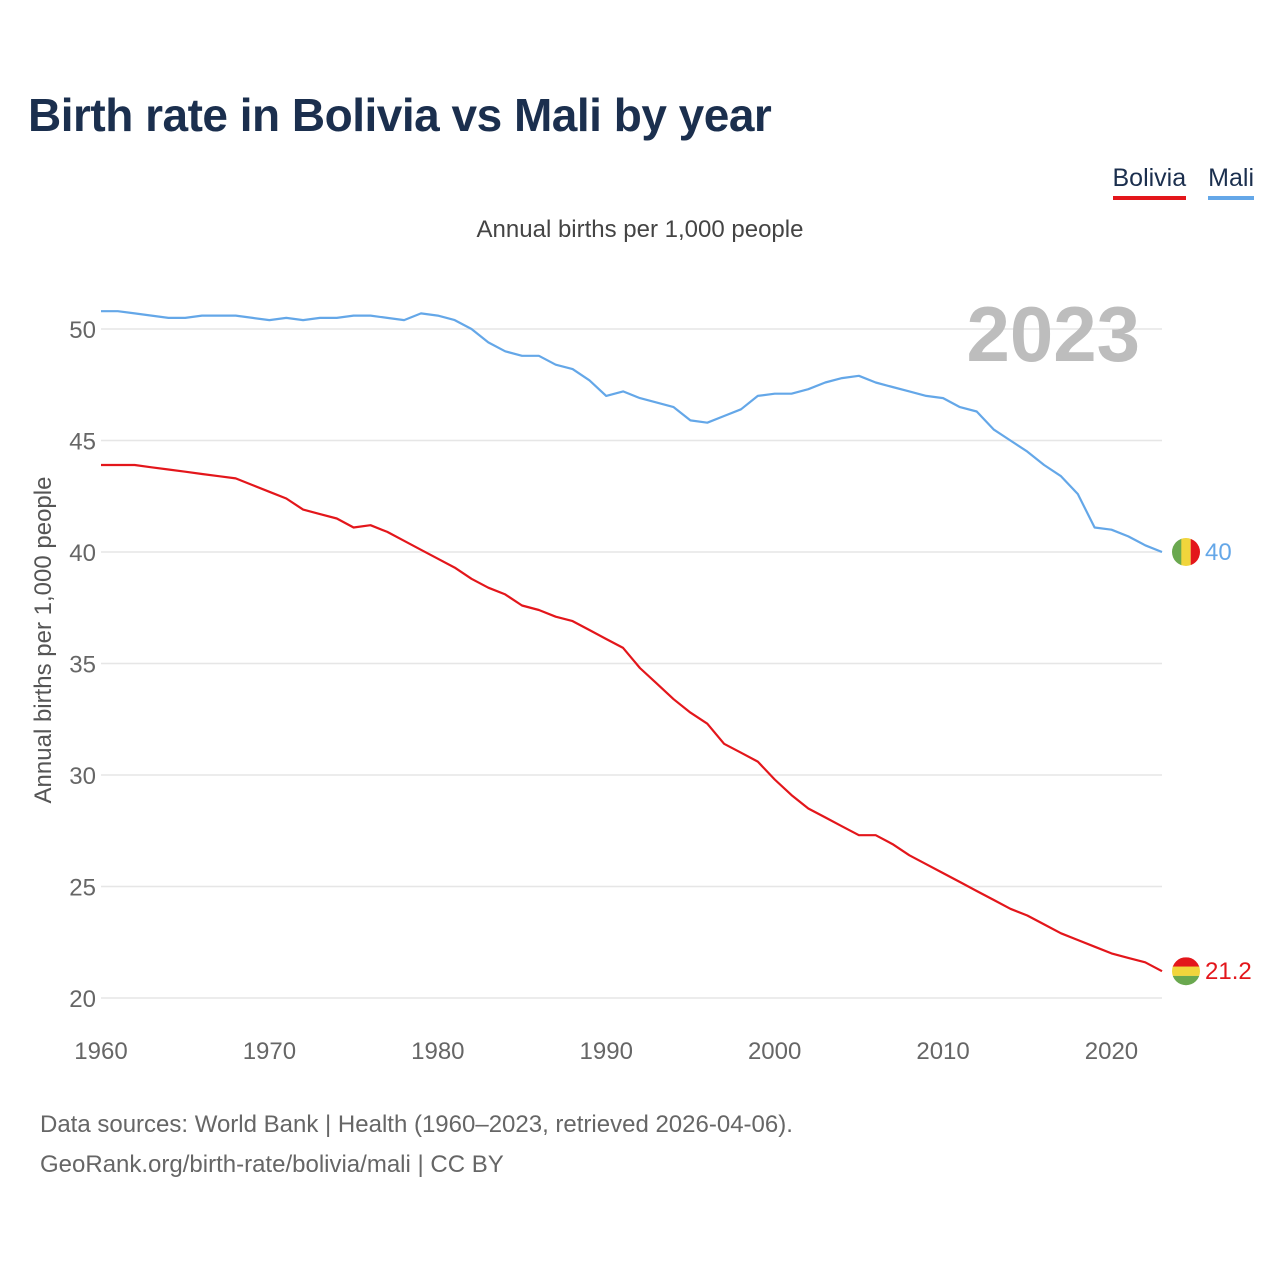  I want to click on y-tick-label: 25, so click(82, 888).